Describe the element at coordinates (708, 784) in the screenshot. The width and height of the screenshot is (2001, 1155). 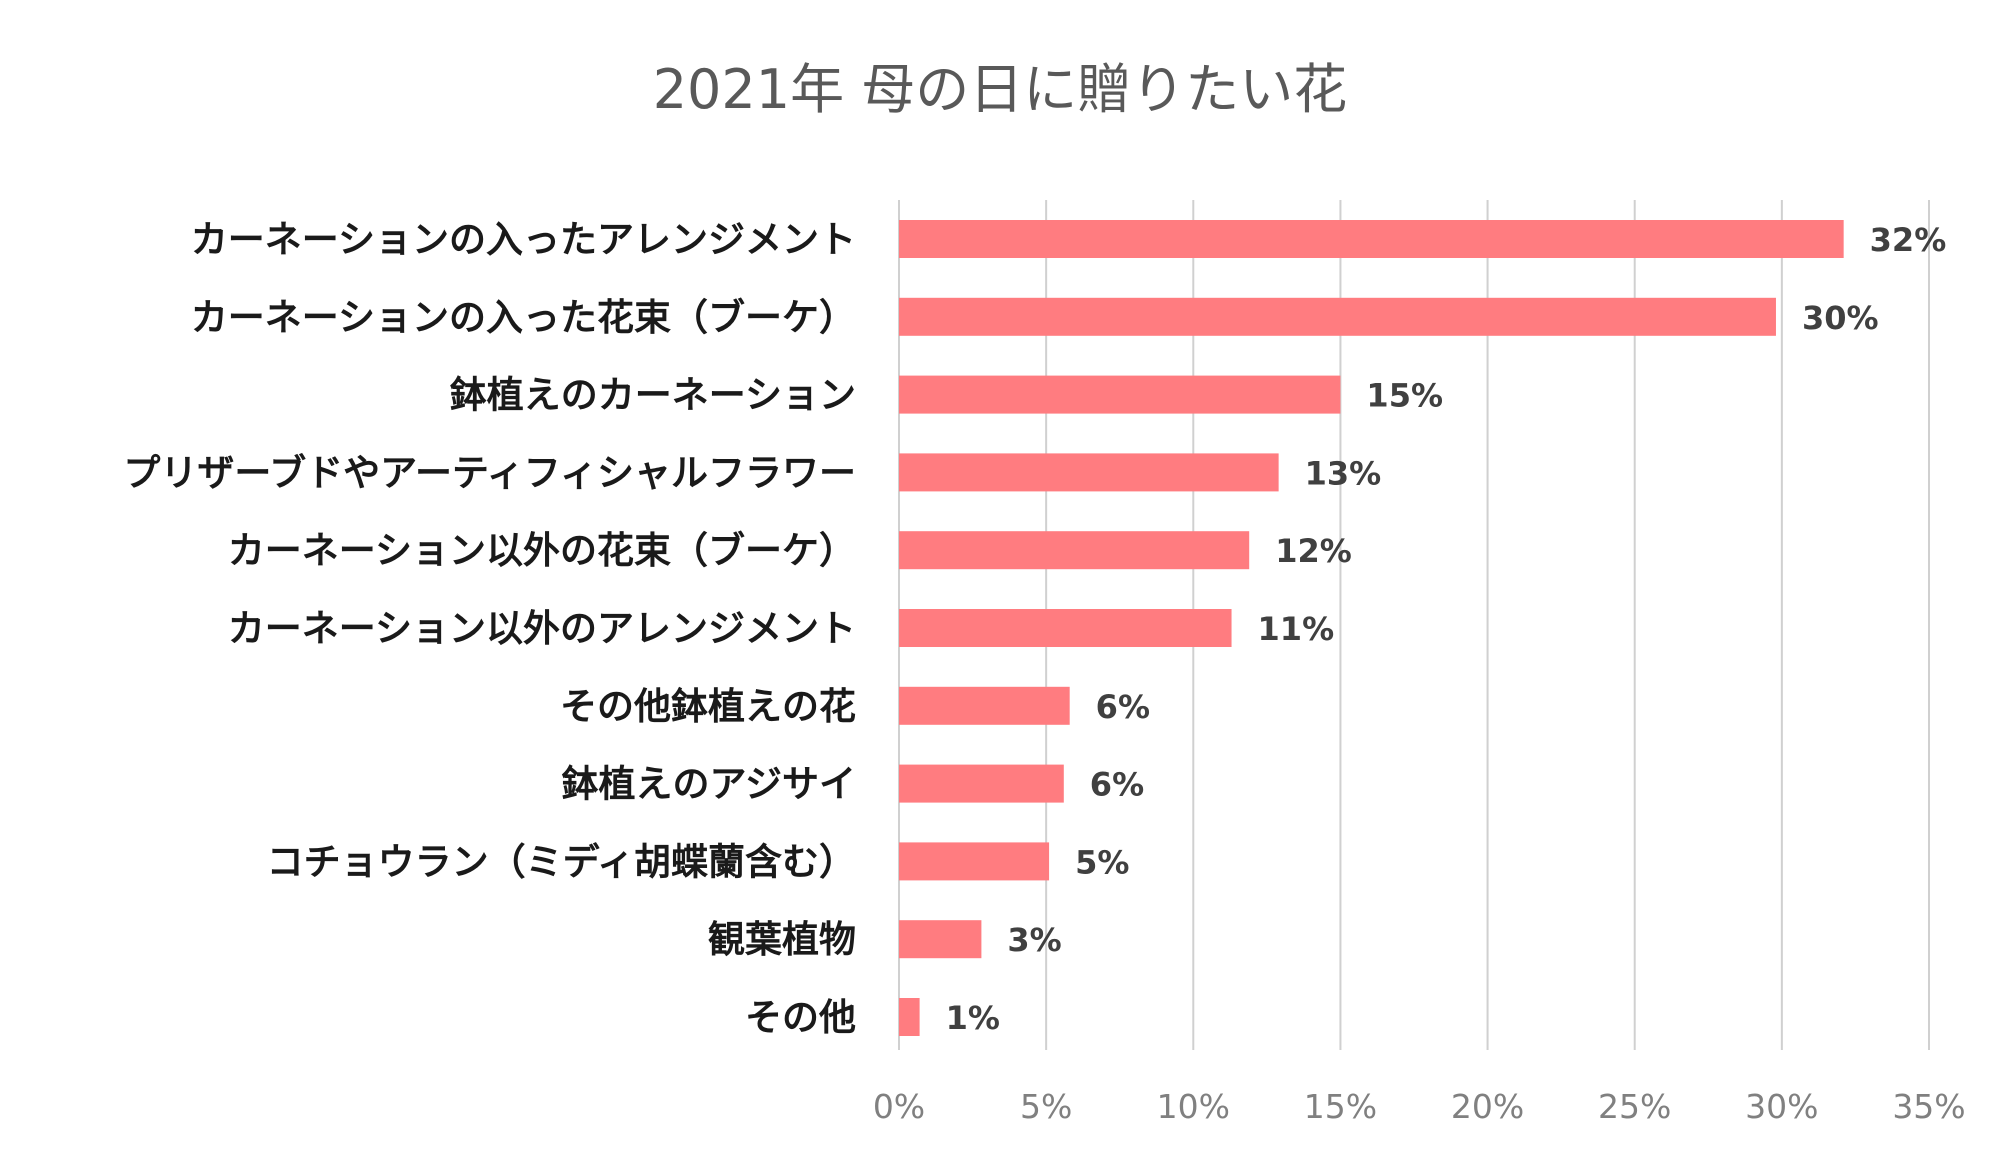
I see `category-label: 鉢植えのアジサイ` at that location.